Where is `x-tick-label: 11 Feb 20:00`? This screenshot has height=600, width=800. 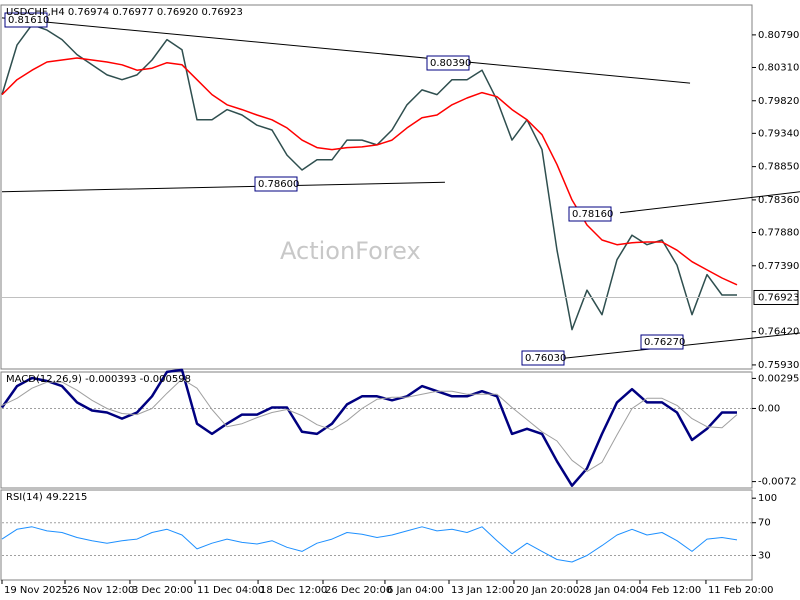 x-tick-label: 11 Feb 20:00 is located at coordinates (741, 590).